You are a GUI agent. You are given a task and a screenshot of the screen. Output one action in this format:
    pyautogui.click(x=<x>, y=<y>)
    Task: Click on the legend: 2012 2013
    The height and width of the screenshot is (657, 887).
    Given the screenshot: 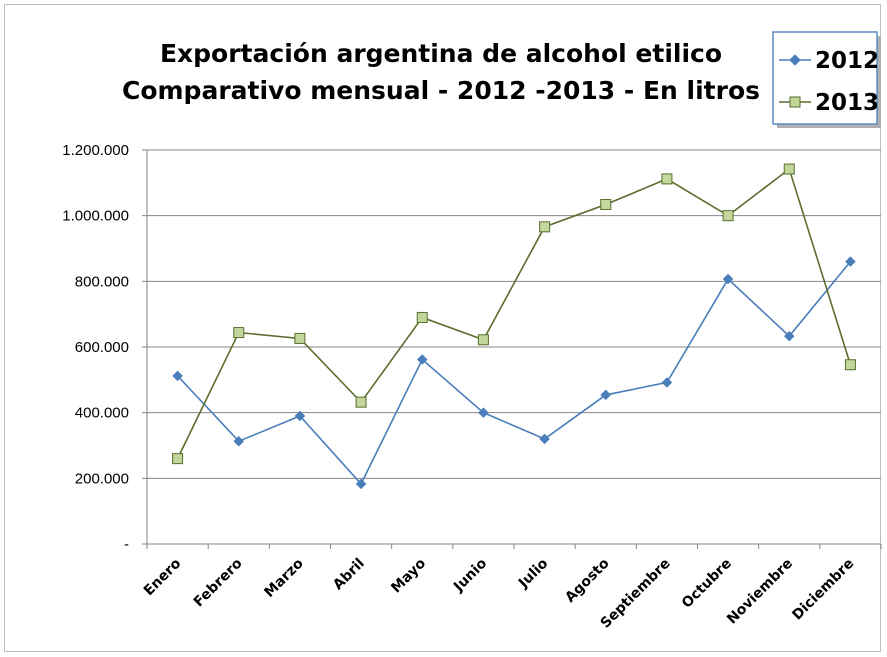 What is the action you would take?
    pyautogui.click(x=826, y=79)
    